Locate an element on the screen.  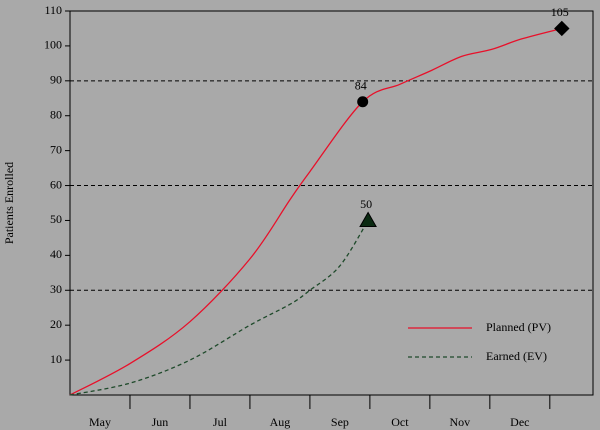
y-tick-label: 110 is located at coordinates (53, 10).